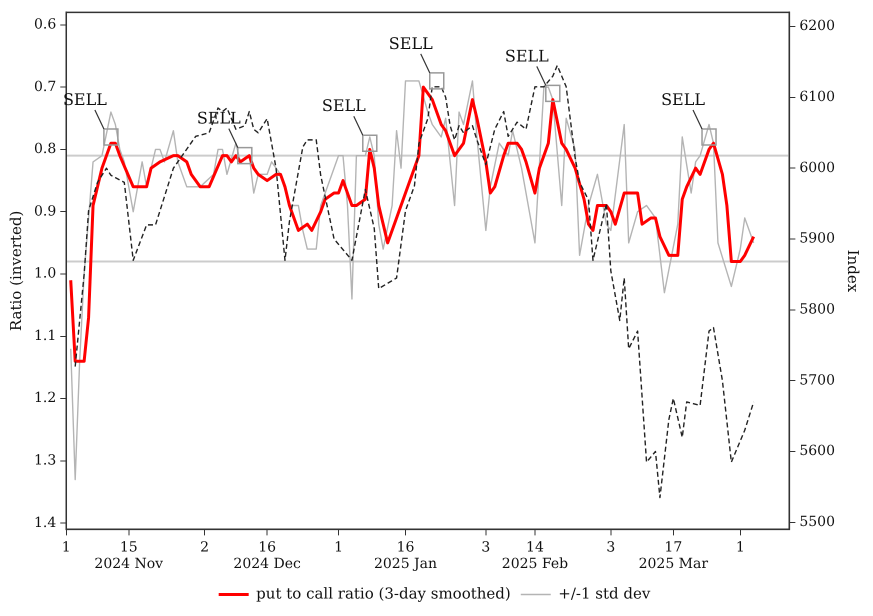 Image resolution: width=873 pixels, height=616 pixels. Describe the element at coordinates (45, 336) in the screenshot. I see `y-tick-label: 1.1` at that location.